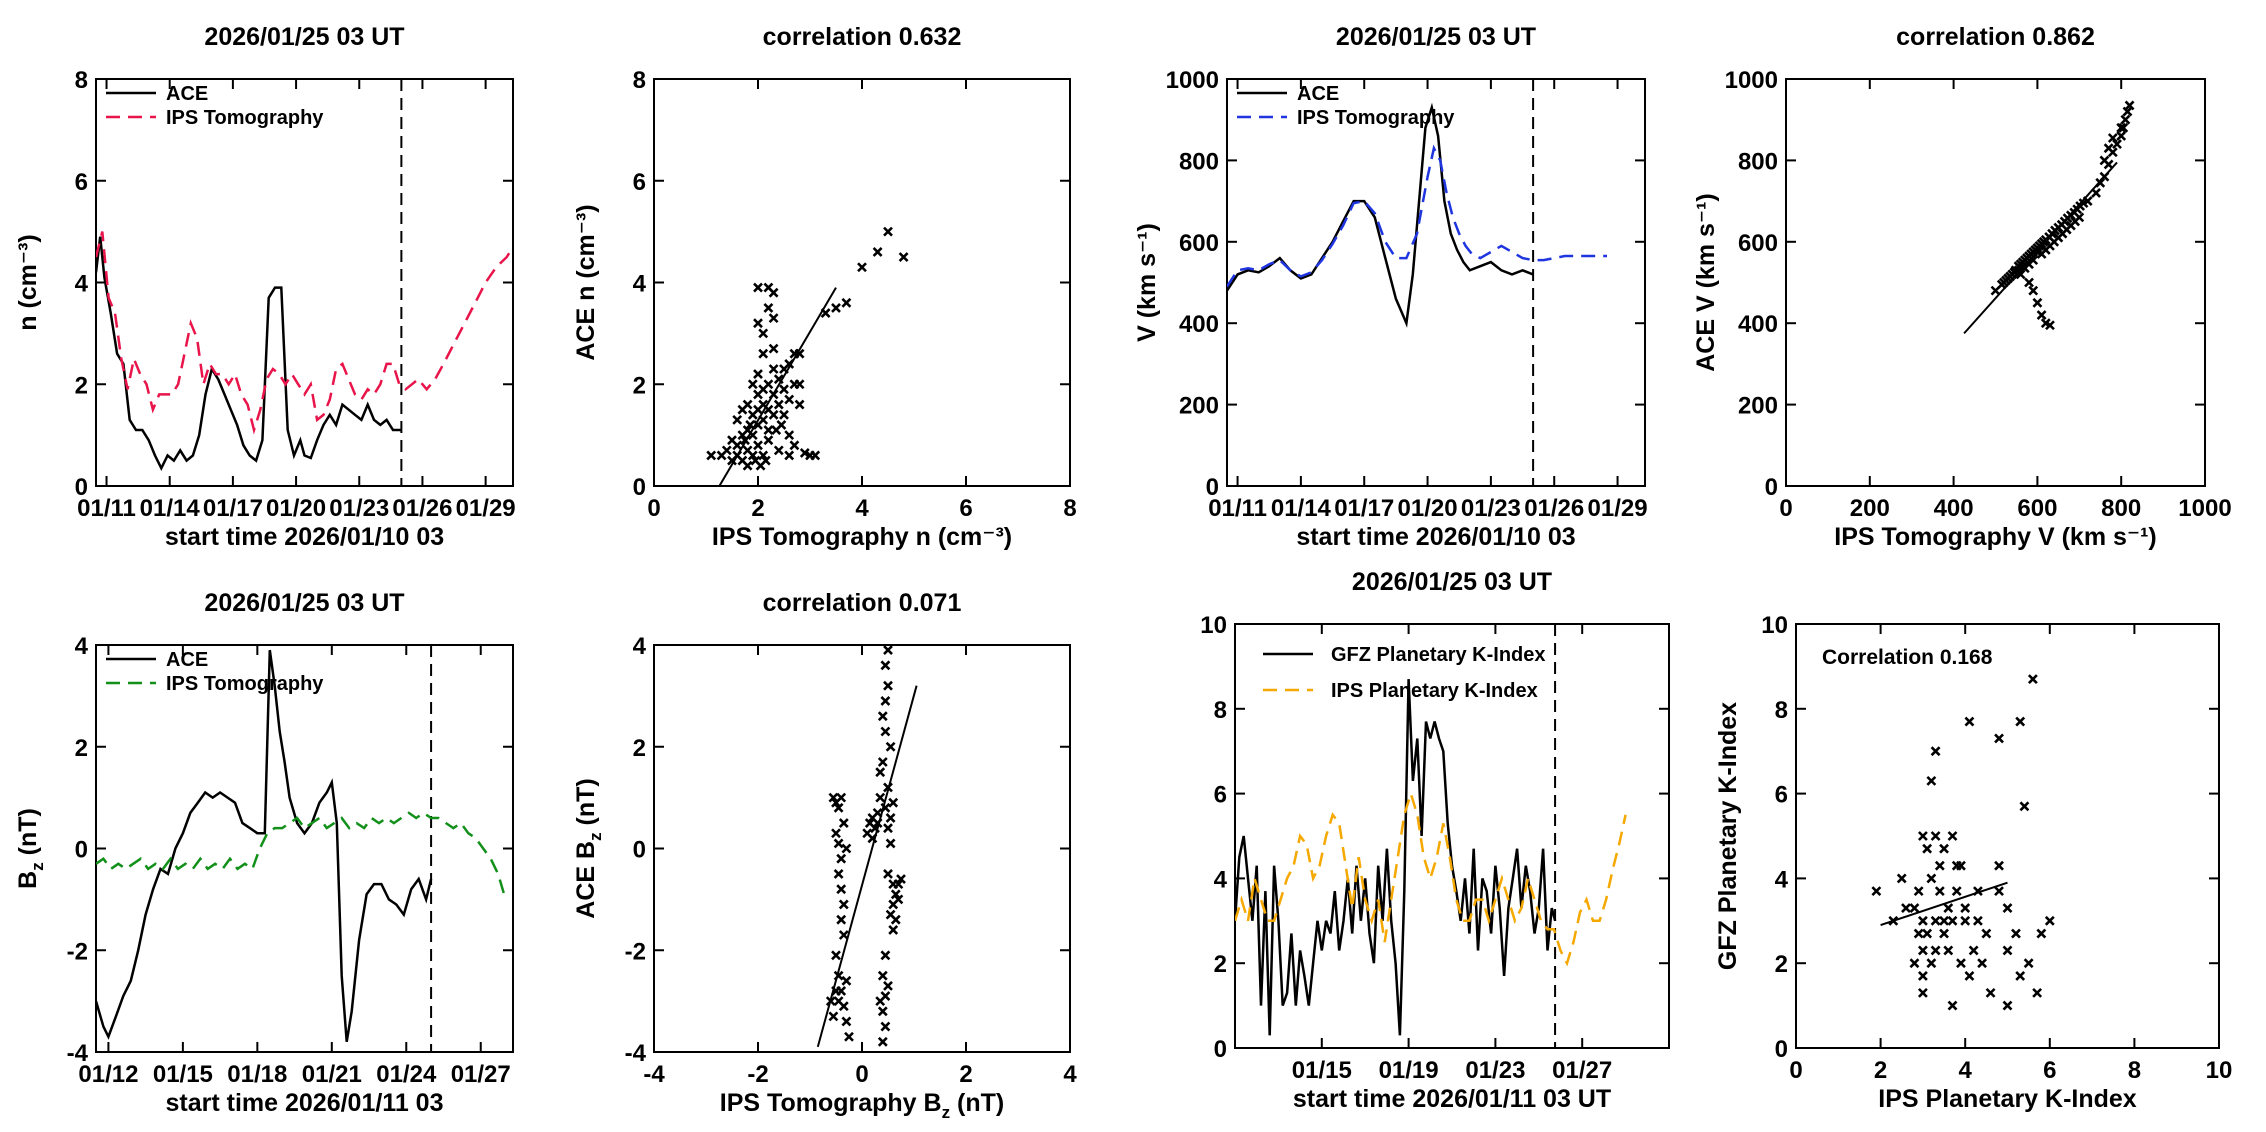 The height and width of the screenshot is (1132, 2266). I want to click on x-tick-label: 01/20, so click(1428, 508).